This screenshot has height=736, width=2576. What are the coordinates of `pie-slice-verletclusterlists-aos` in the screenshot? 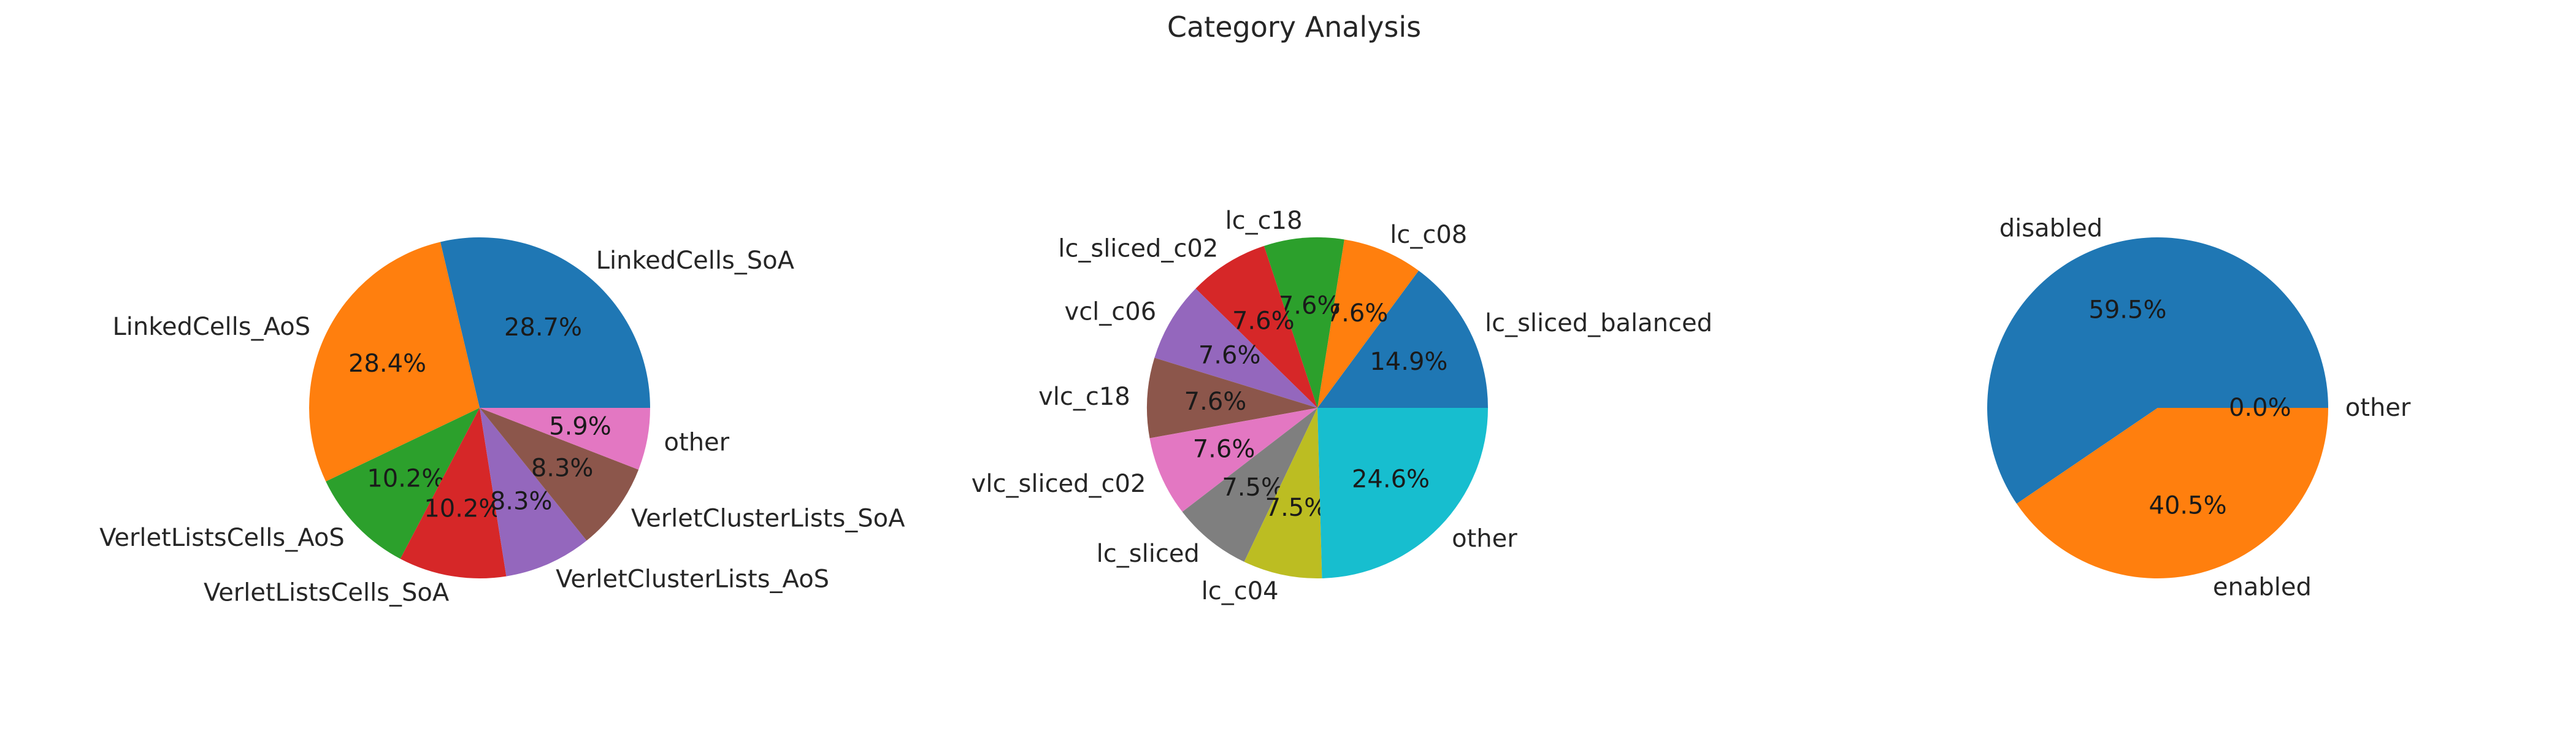 It's located at (533, 492).